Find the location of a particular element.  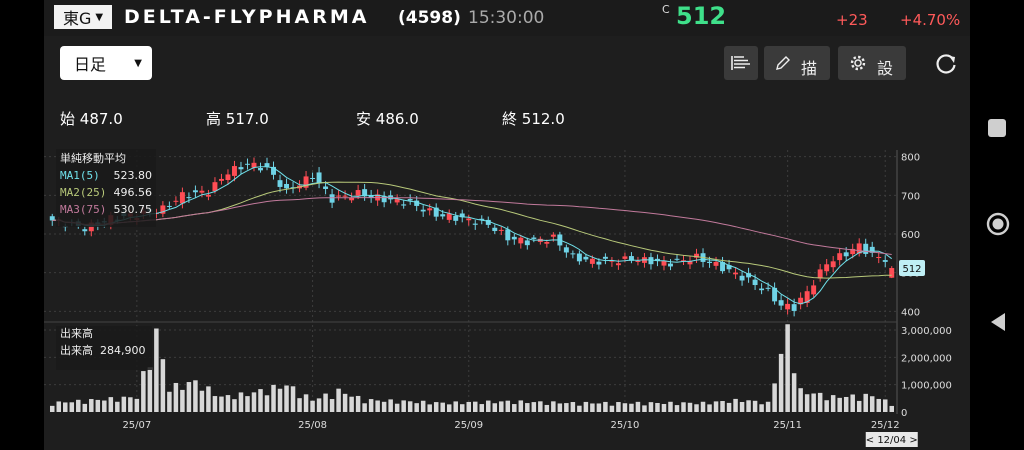

refresh-icon is located at coordinates (946, 64).